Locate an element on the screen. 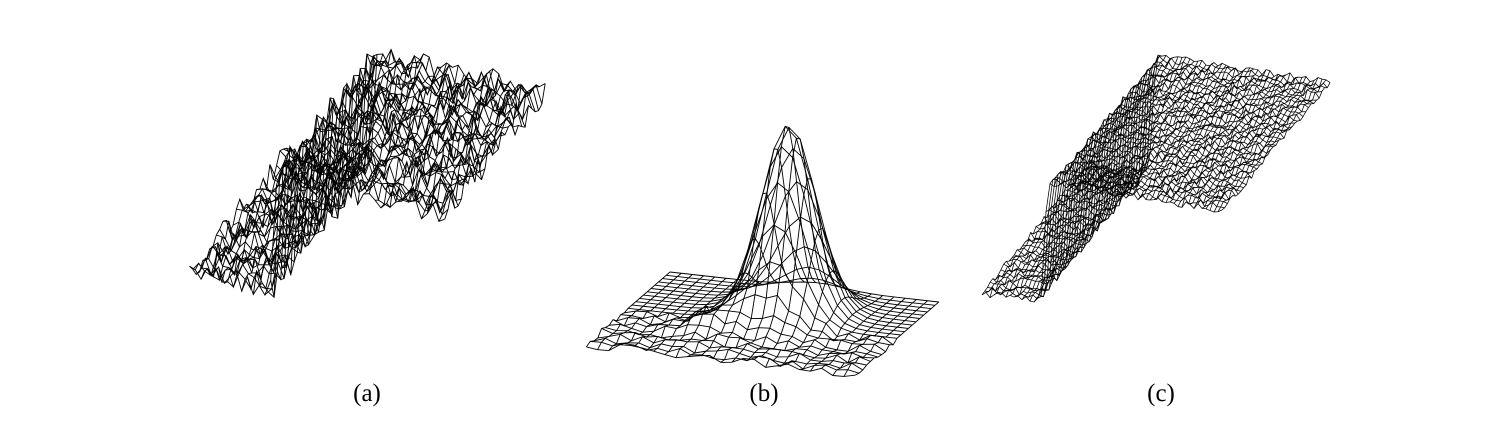  smoothed-step-surface-plot is located at coordinates (1156, 178).